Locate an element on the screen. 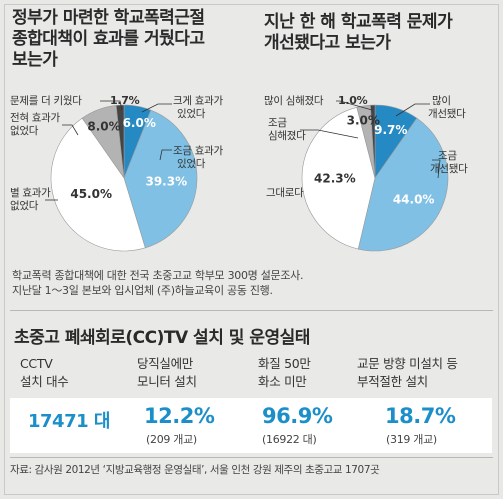  cctv-col1-value: 17471 대 is located at coordinates (69, 421).